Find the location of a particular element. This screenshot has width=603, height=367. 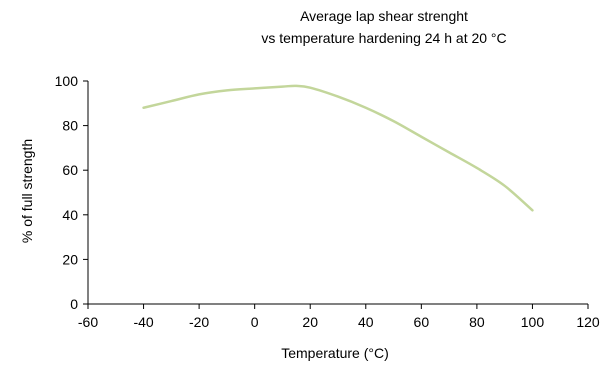

y-ticks: 0 20 40 60 80 100 is located at coordinates (71, 192).